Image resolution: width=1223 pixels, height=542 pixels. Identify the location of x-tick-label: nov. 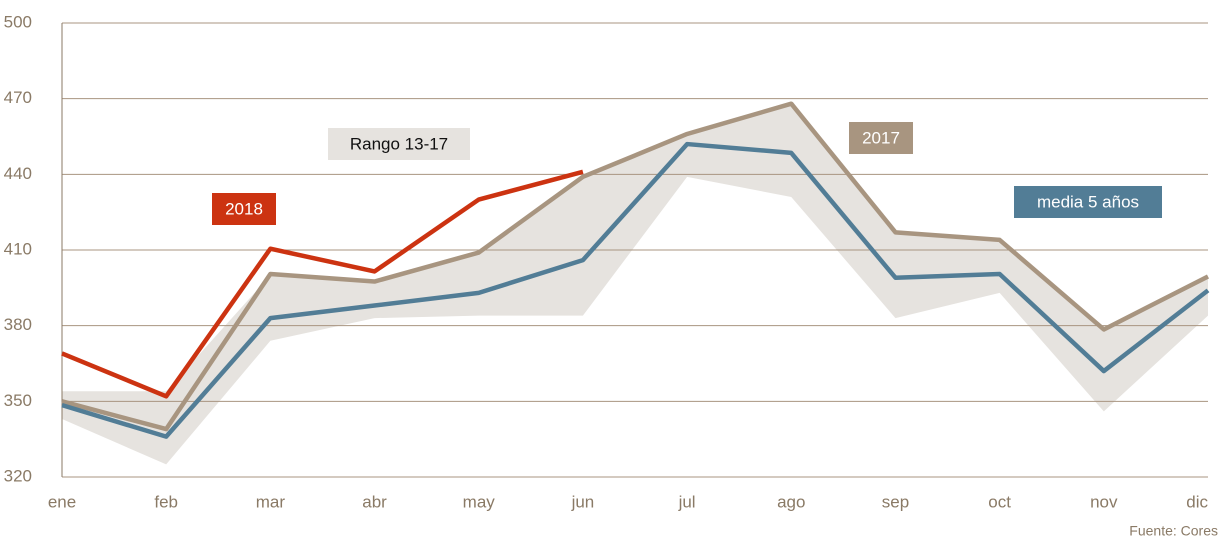
(1104, 501).